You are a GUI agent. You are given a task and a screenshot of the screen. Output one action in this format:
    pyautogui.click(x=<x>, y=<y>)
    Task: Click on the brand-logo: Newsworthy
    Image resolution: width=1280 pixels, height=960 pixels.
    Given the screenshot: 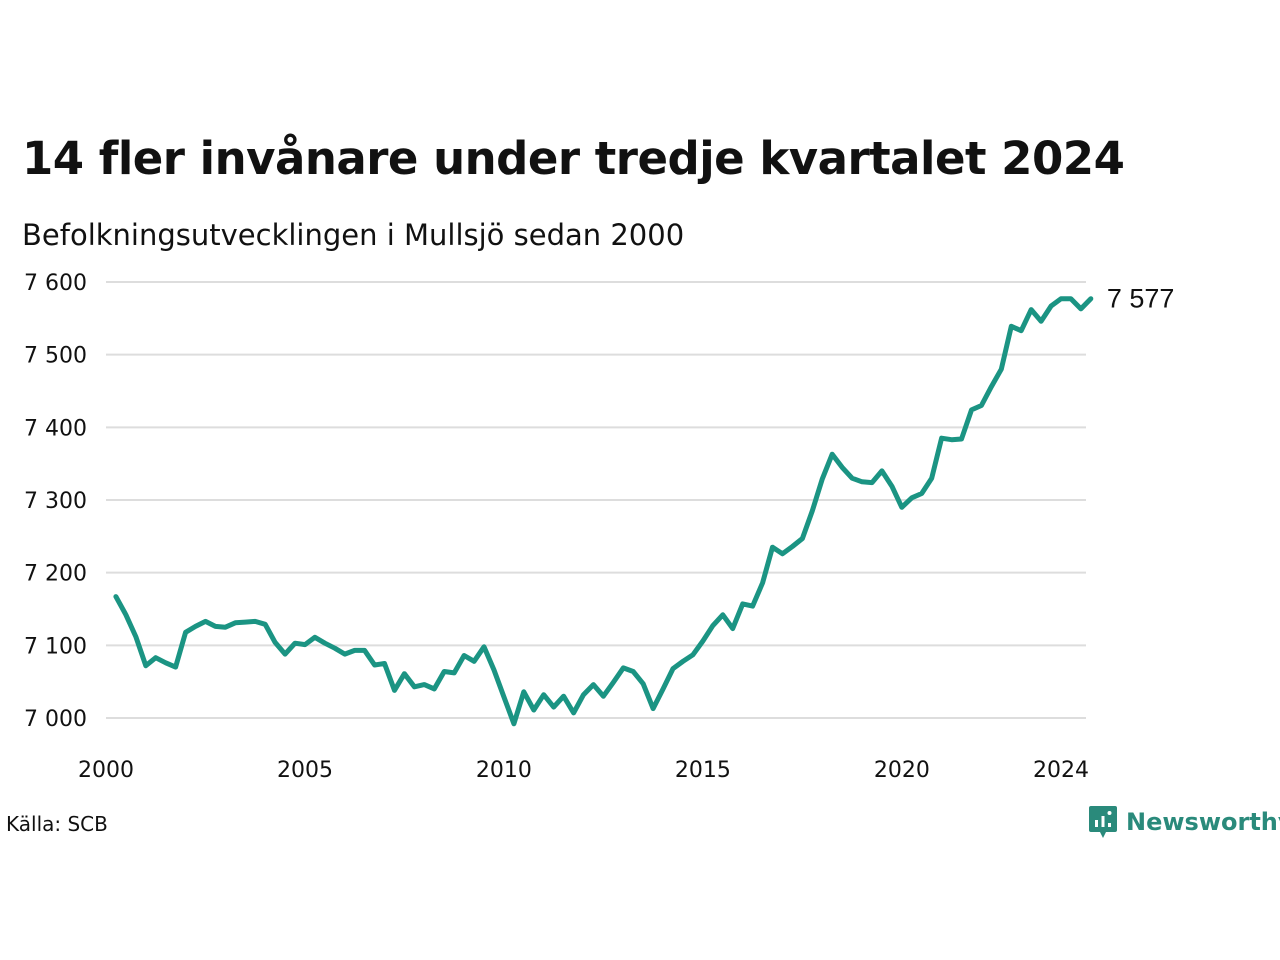 What is the action you would take?
    pyautogui.click(x=1184, y=822)
    